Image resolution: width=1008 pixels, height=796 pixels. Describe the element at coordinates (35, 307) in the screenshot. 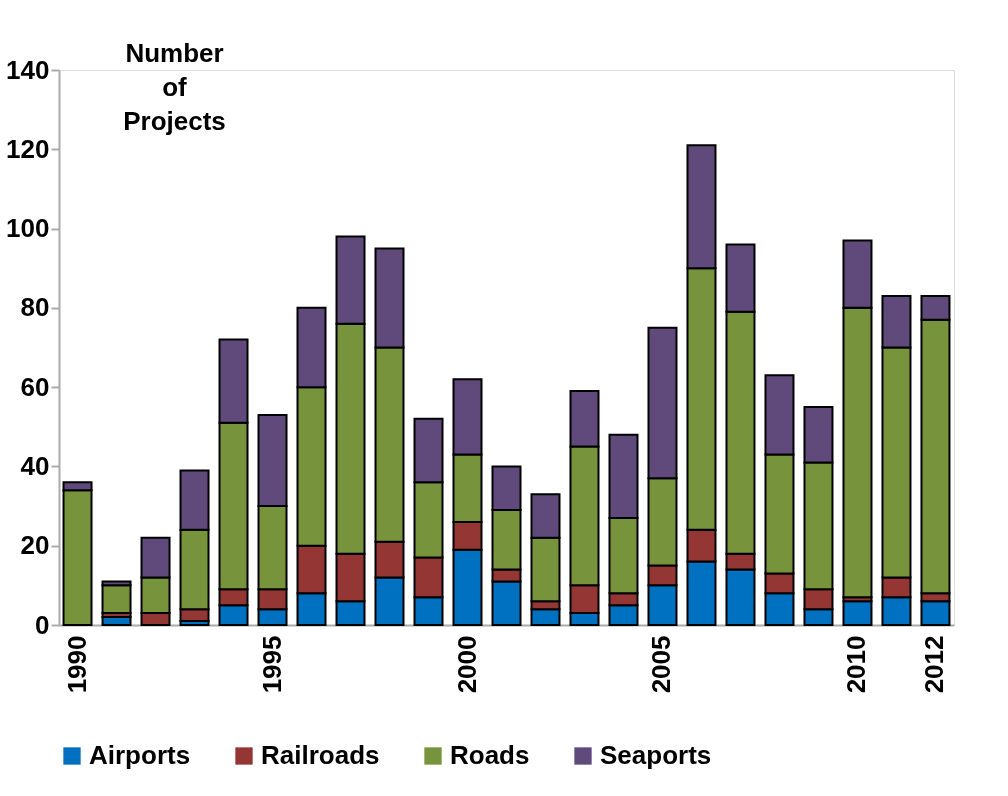

I see `y-tick-label: 80` at that location.